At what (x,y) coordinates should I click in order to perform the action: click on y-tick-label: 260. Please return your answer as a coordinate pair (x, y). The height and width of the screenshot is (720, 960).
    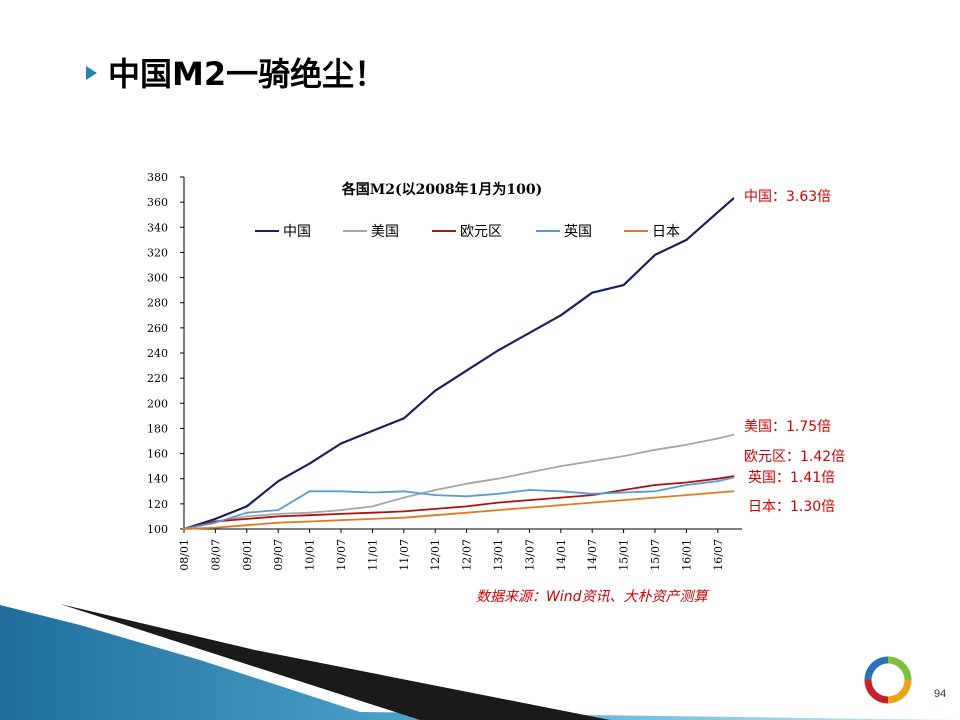
    Looking at the image, I should click on (157, 328).